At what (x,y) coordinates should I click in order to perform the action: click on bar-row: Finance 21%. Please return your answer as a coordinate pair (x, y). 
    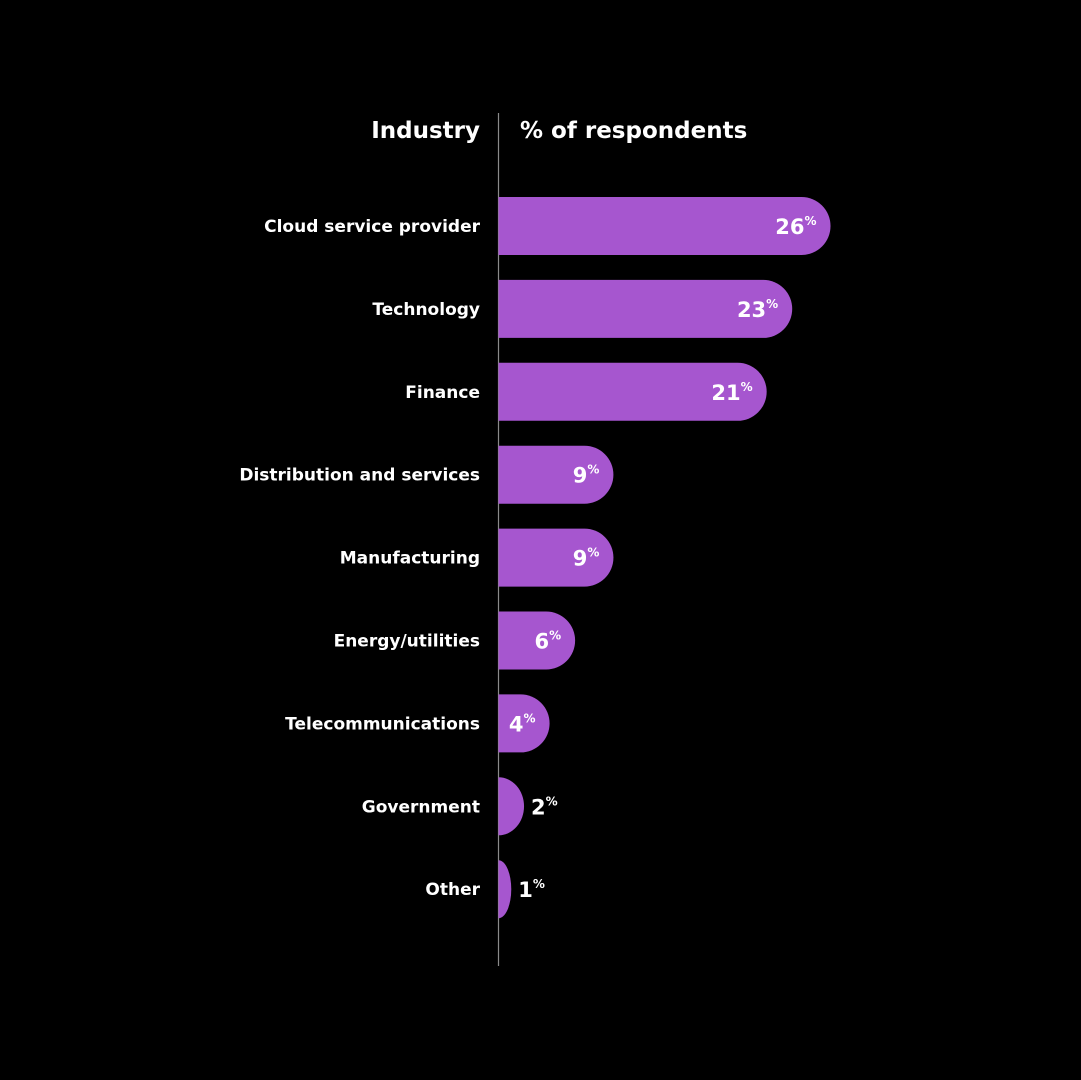
    Looking at the image, I should click on (586, 391).